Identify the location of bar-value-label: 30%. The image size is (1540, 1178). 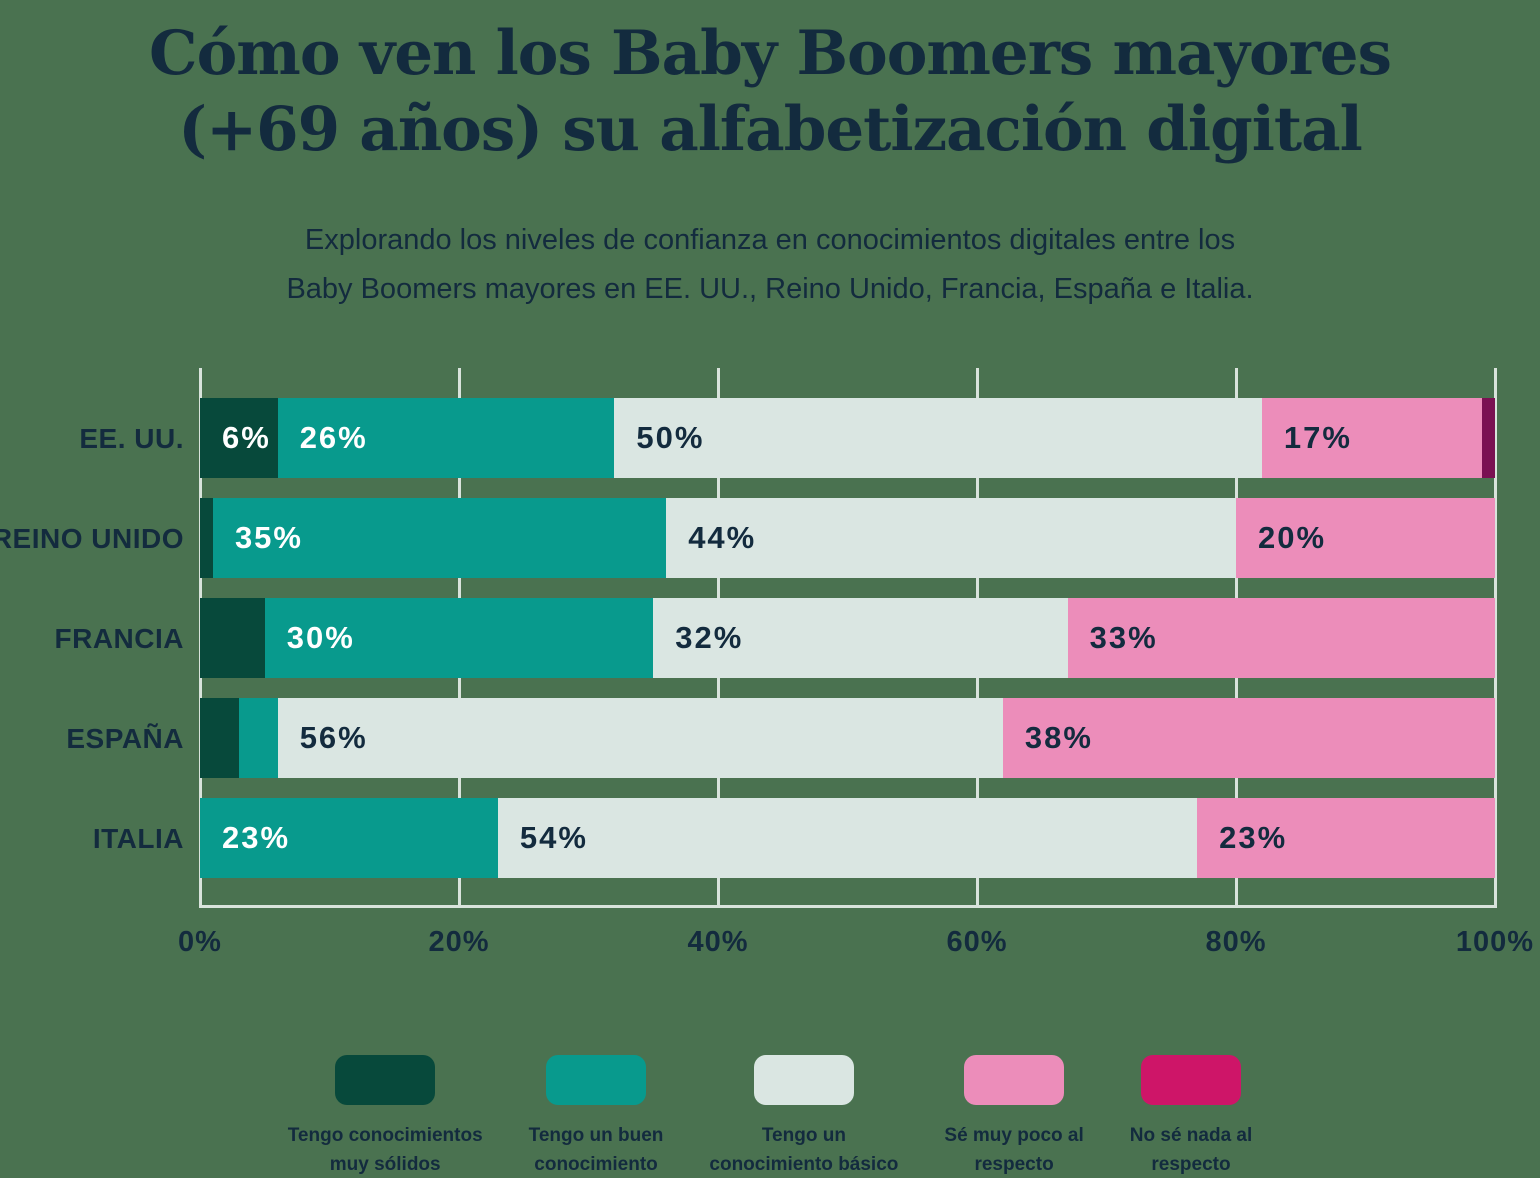
(320, 637).